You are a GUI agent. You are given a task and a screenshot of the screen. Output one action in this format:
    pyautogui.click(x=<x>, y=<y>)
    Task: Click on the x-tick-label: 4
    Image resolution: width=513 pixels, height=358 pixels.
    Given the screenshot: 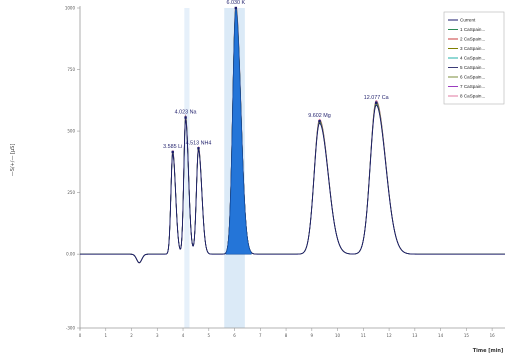 What is the action you would take?
    pyautogui.click(x=183, y=335)
    